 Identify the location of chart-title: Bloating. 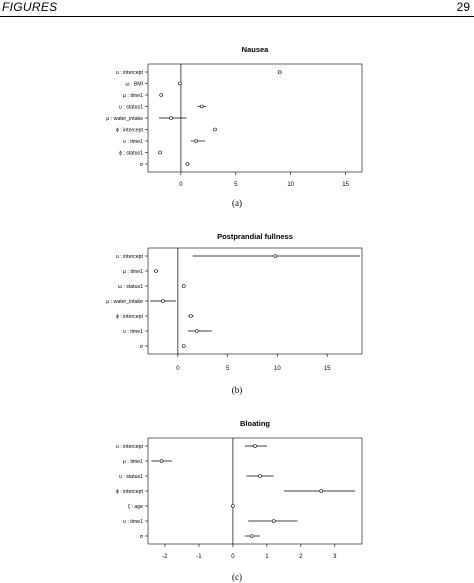
(255, 423).